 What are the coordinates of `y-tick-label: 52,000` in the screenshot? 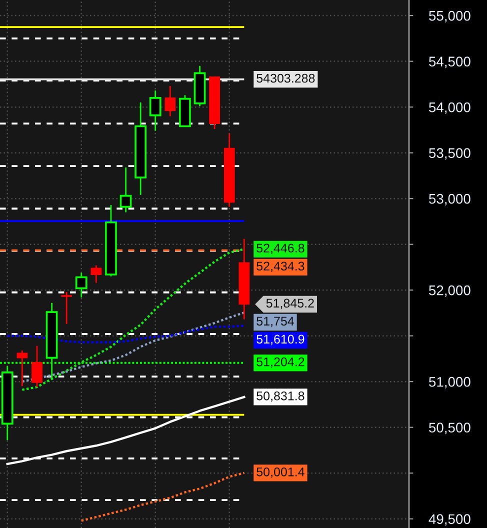 It's located at (449, 291).